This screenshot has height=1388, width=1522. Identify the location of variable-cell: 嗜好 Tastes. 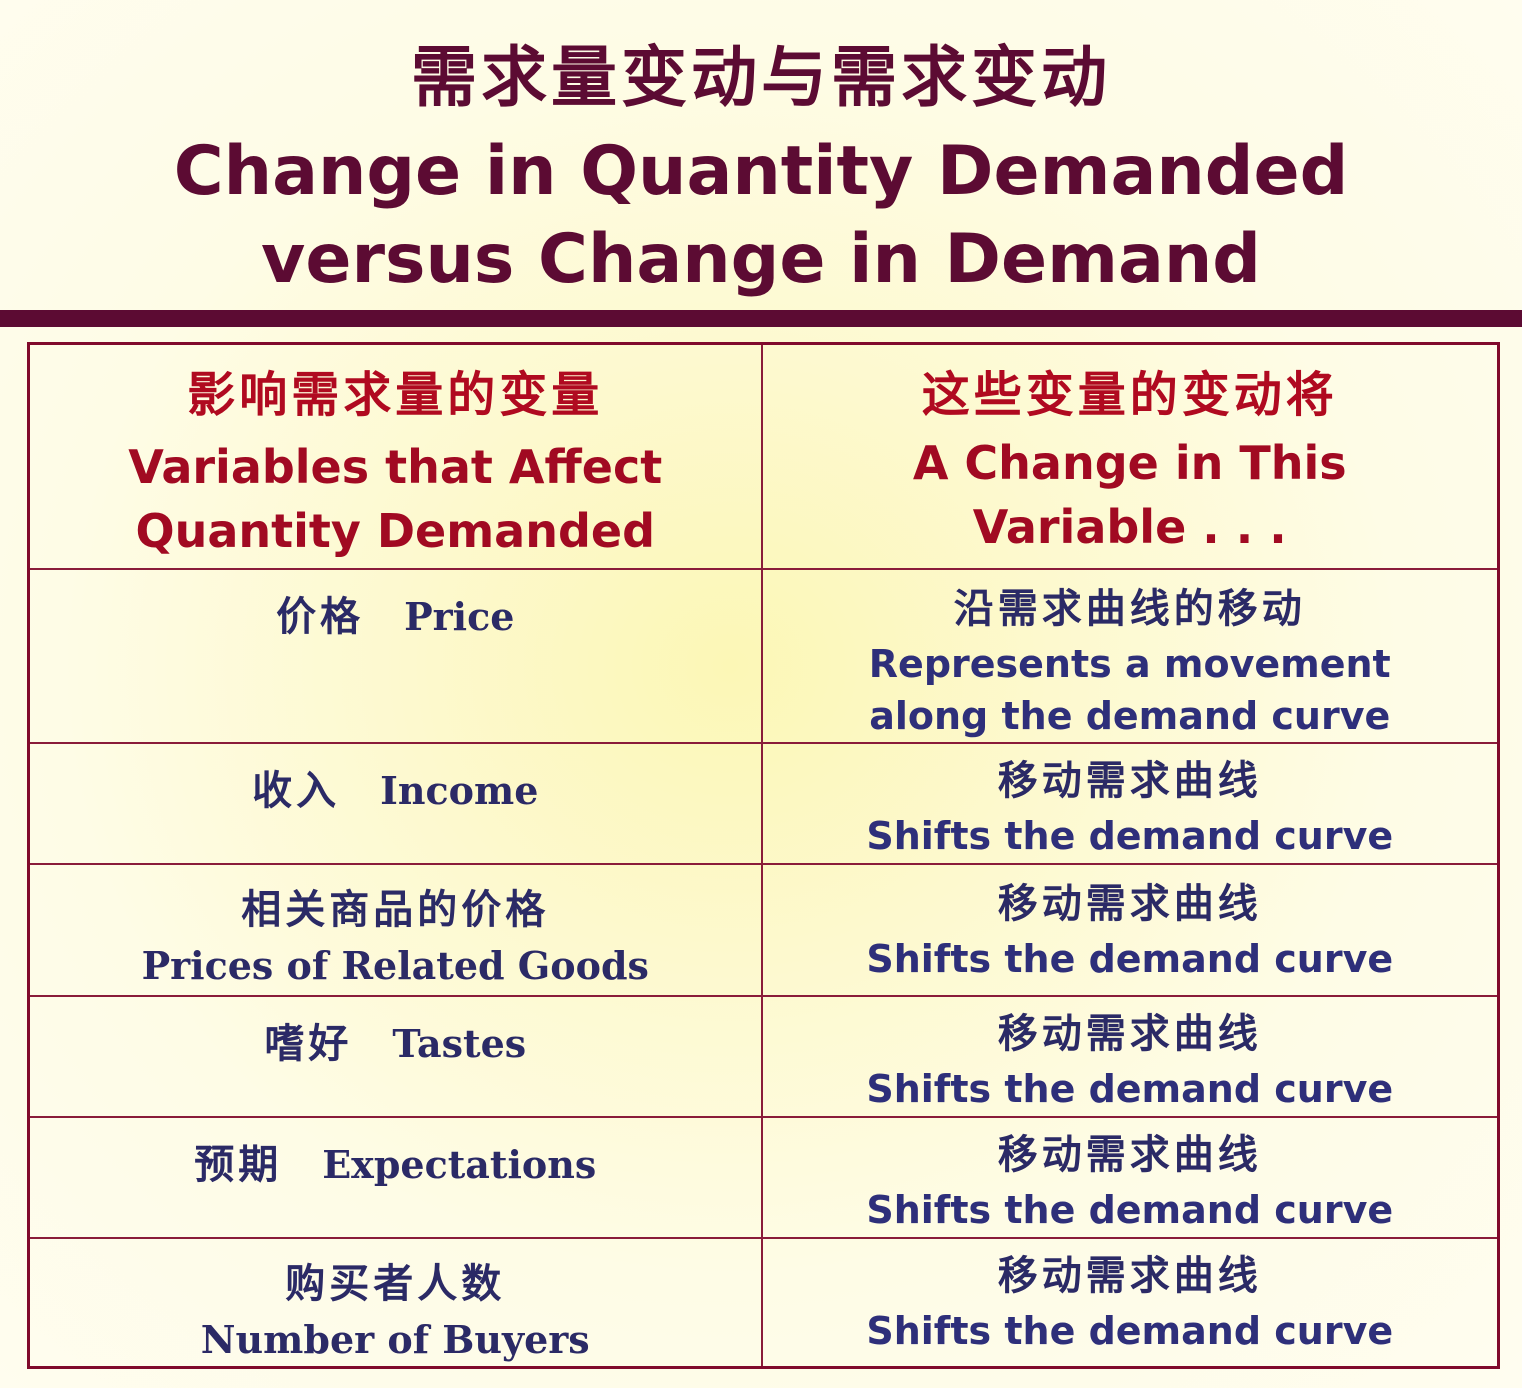
(395, 1056).